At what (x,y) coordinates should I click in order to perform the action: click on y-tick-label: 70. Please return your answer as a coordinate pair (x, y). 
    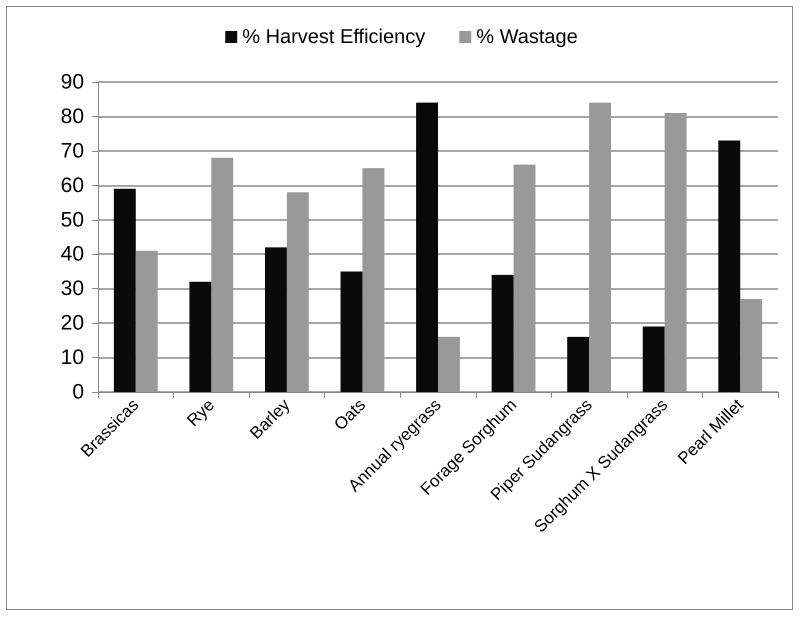
    Looking at the image, I should click on (72, 150).